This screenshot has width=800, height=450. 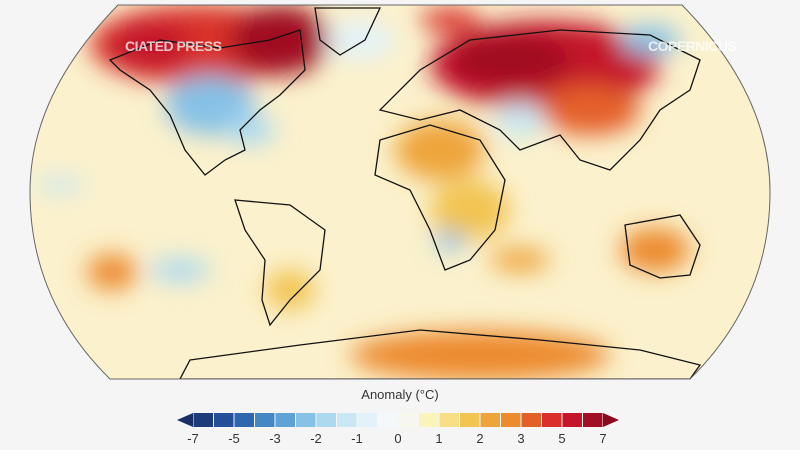 I want to click on colorbar-tick-label: 5, so click(x=562, y=438).